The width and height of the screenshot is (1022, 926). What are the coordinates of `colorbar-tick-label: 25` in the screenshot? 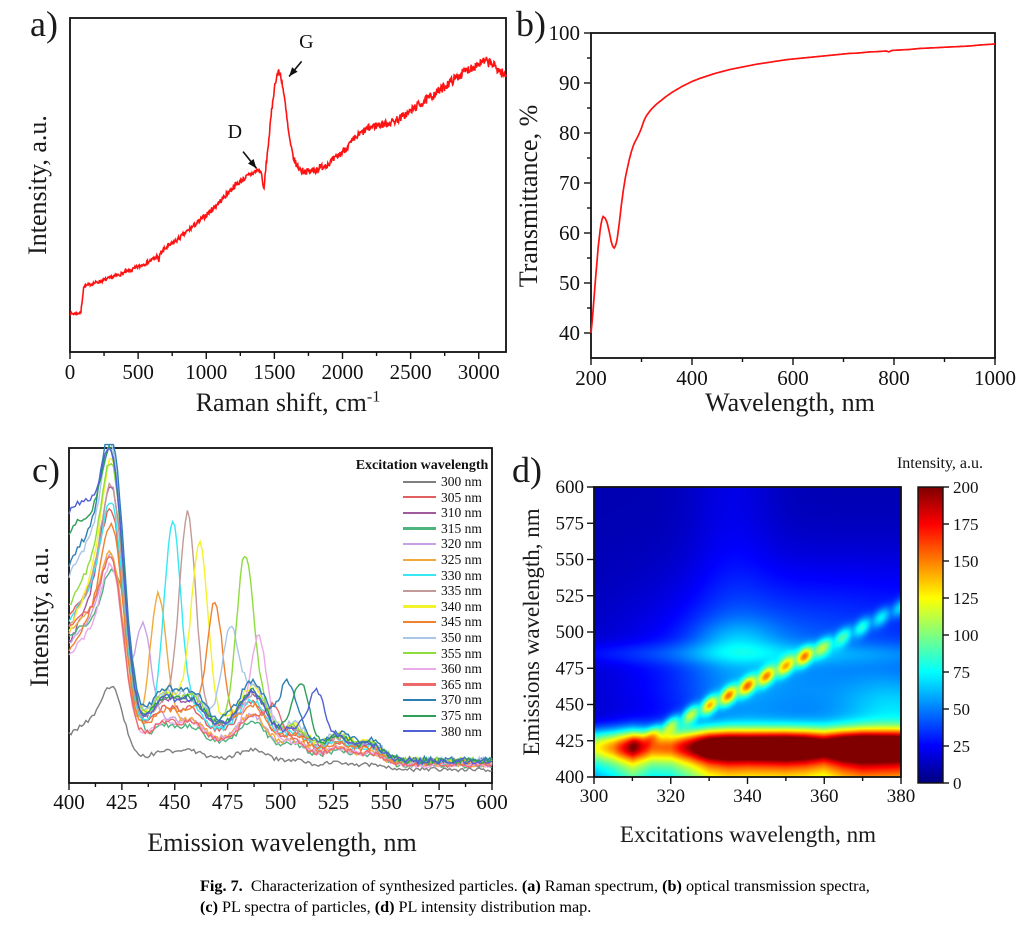 It's located at (961, 746).